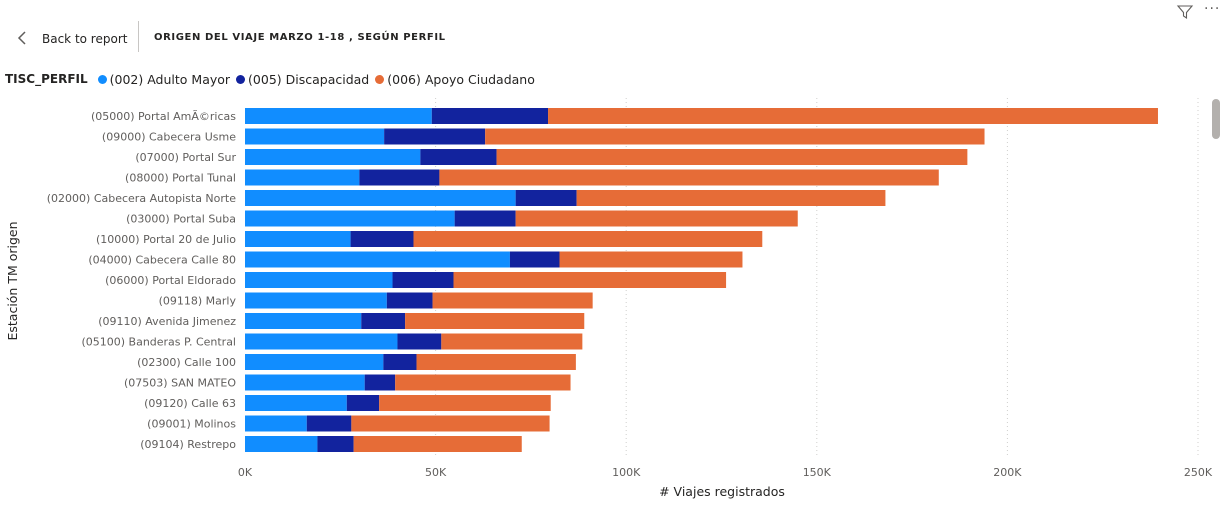 This screenshot has height=507, width=1232. Describe the element at coordinates (141, 198) in the screenshot. I see `category-label: (02000) Cabecera Autopista Norte` at that location.